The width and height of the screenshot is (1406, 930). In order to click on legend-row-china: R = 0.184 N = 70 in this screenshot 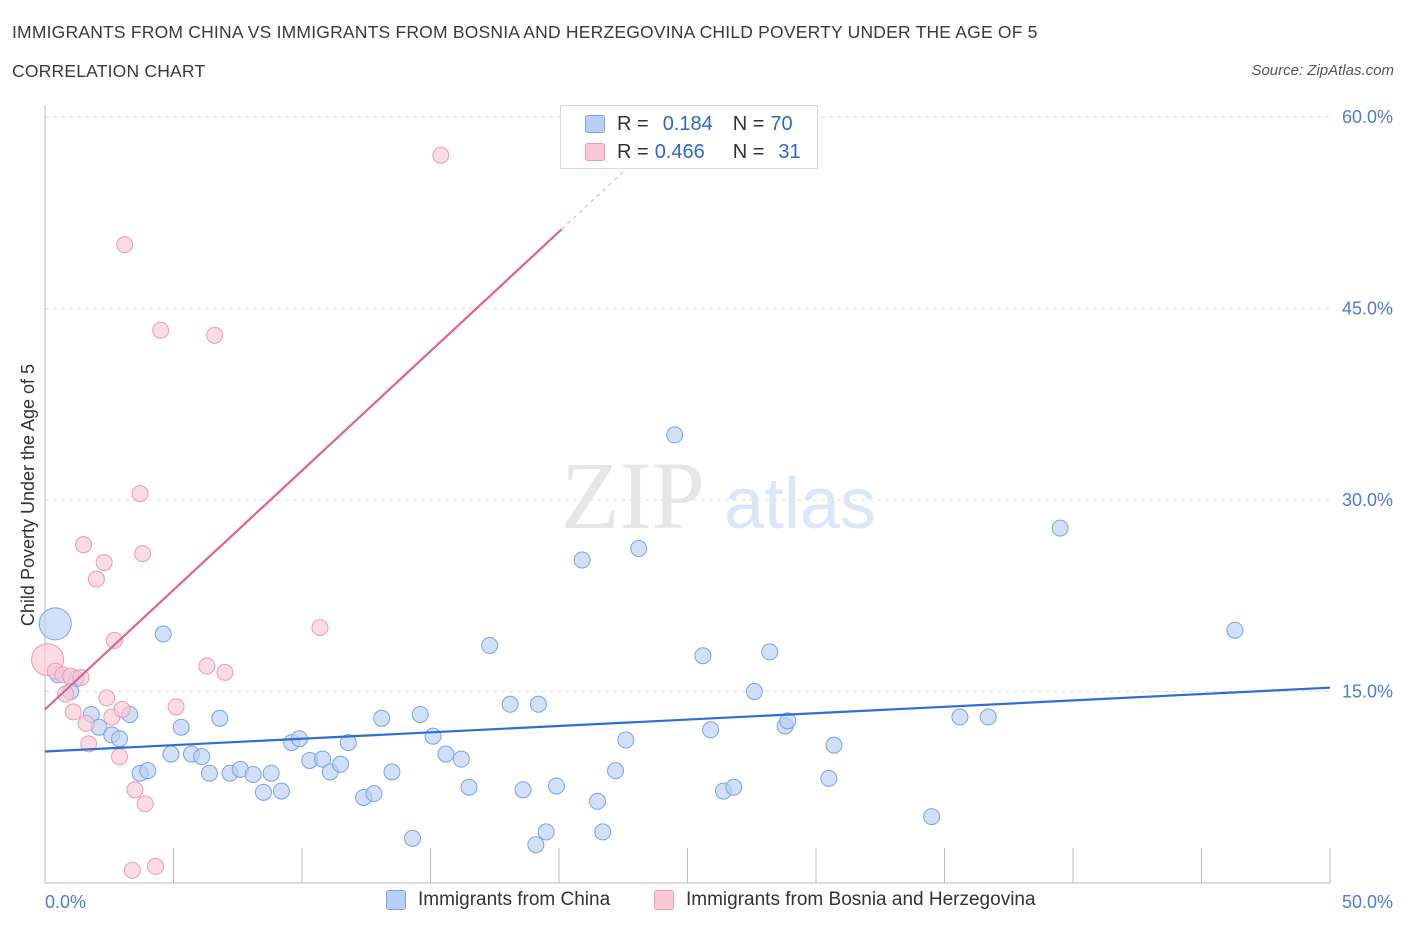, I will do `click(689, 124)`.